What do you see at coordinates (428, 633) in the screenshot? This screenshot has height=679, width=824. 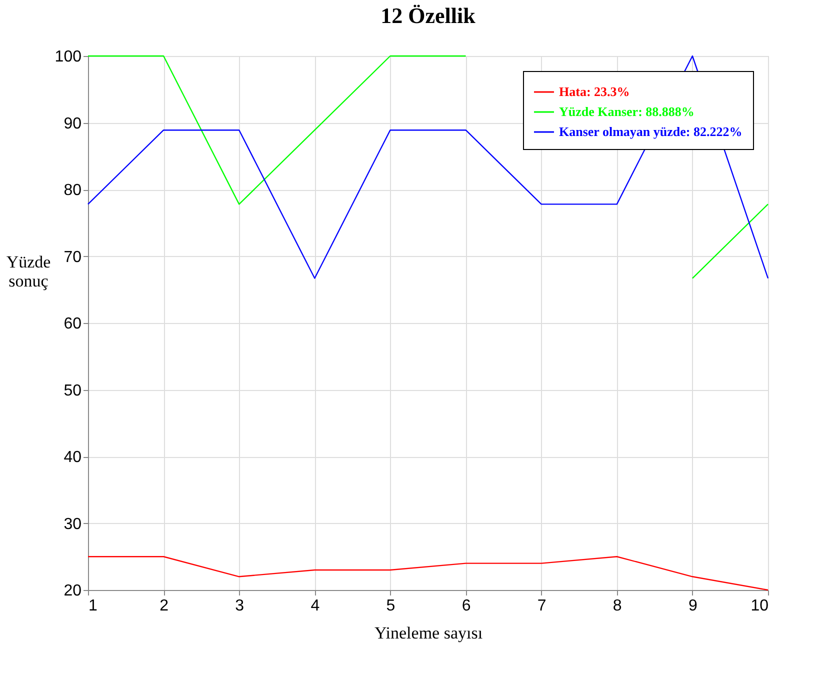 I see `x-axis-title: Yineleme sayısı` at bounding box center [428, 633].